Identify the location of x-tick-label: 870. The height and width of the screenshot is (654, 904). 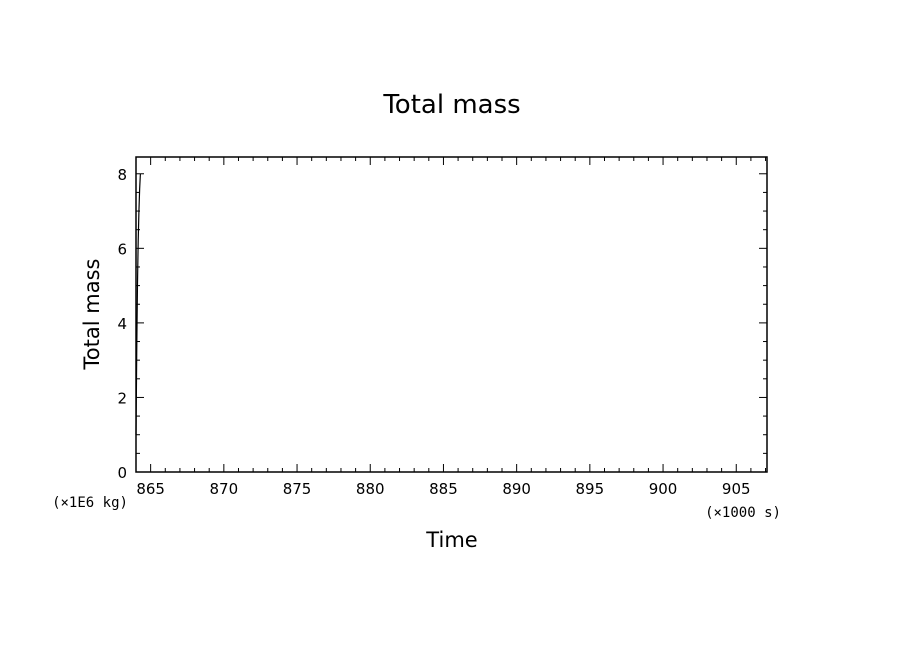
(224, 489).